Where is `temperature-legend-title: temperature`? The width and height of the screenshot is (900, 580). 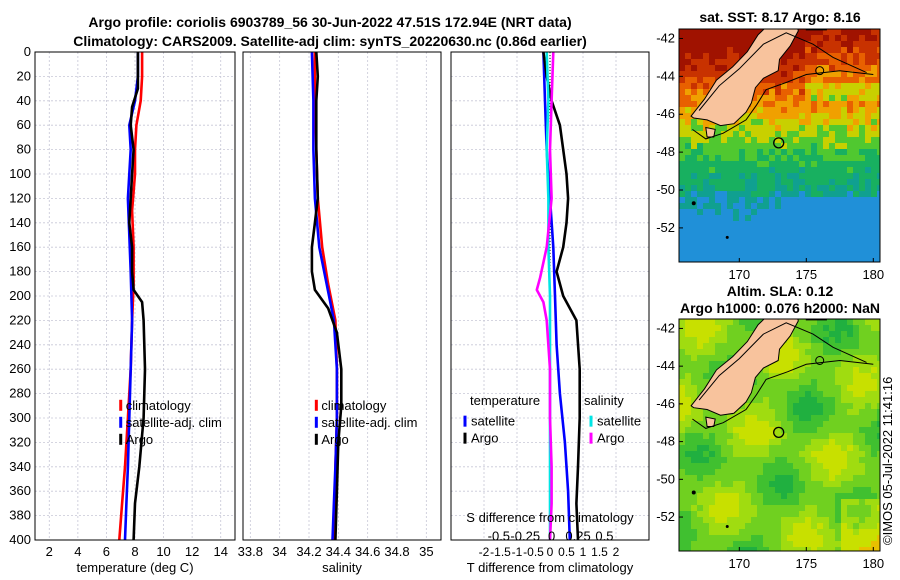
temperature-legend-title: temperature is located at coordinates (505, 400).